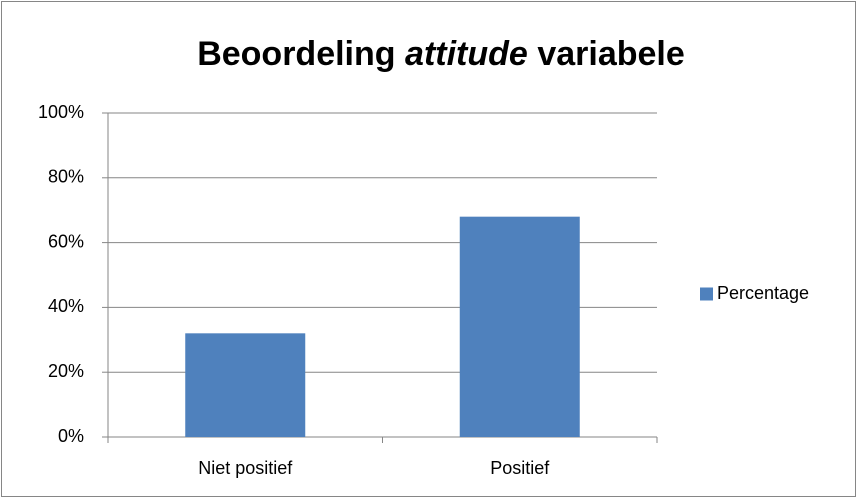  I want to click on y-tick-label: 20%, so click(66, 371).